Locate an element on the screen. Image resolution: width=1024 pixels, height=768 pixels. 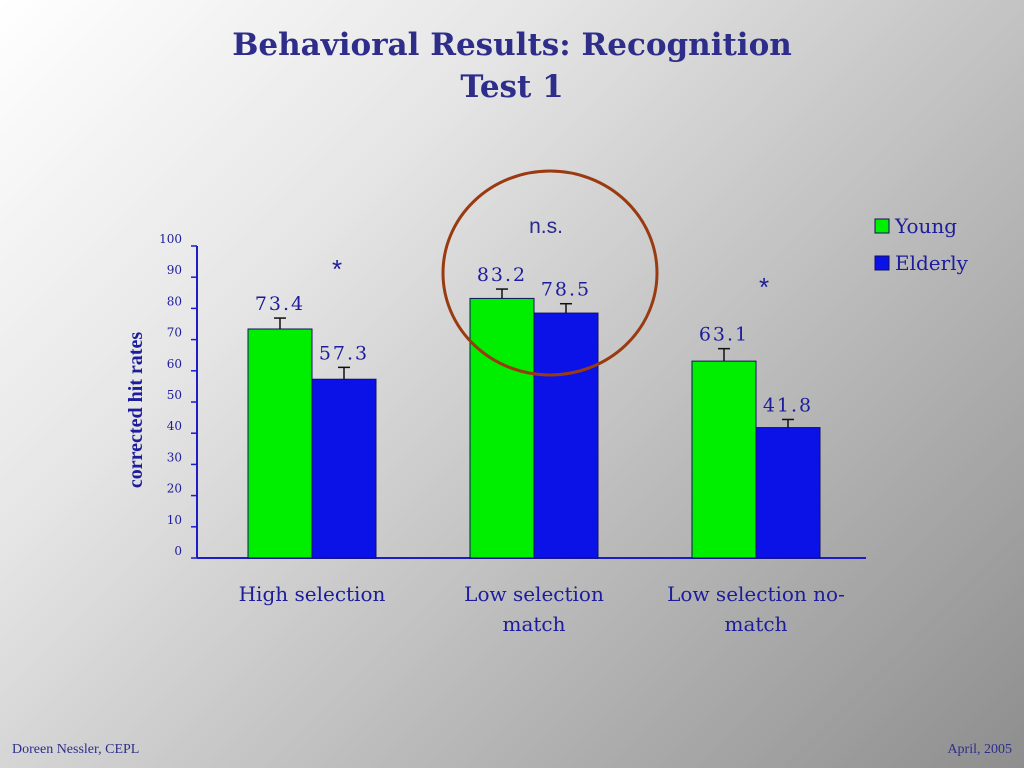
y-tick-label: 40 is located at coordinates (174, 426).